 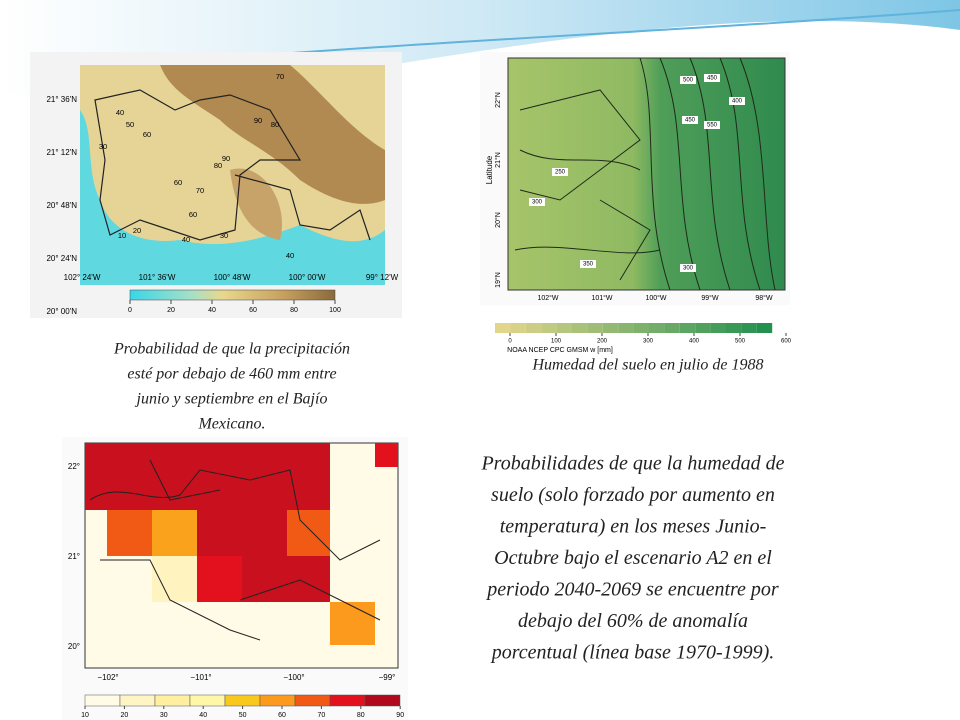 What do you see at coordinates (632, 464) in the screenshot?
I see `label: Probabilidades de que la humedad de` at bounding box center [632, 464].